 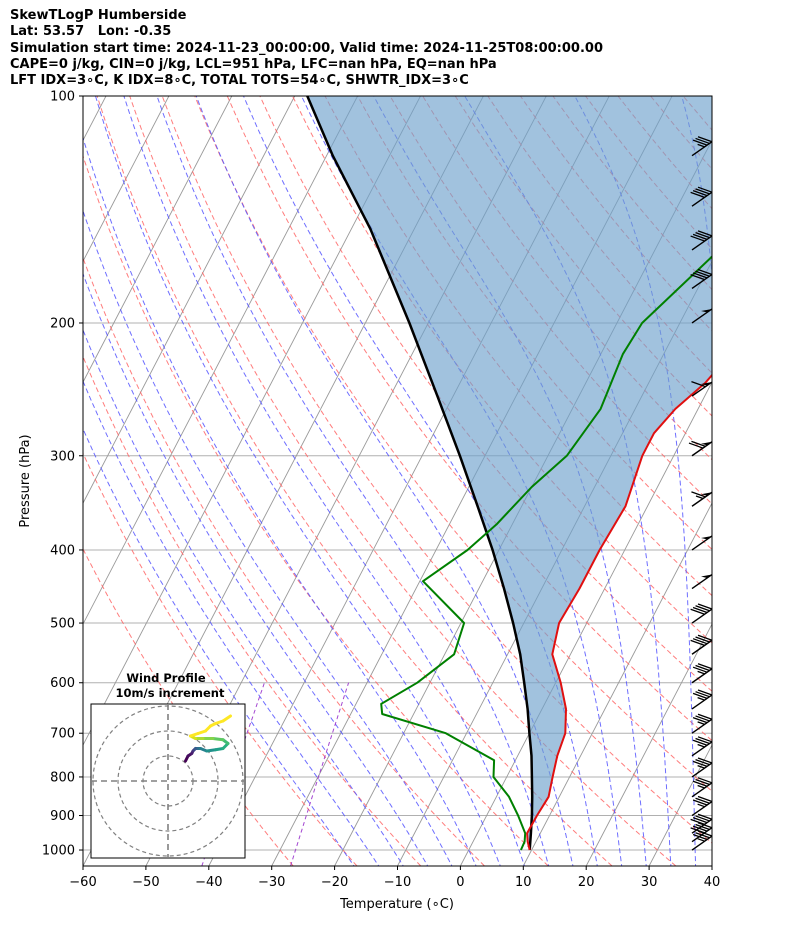 I want to click on x-tick-label: −10, so click(x=397, y=882).